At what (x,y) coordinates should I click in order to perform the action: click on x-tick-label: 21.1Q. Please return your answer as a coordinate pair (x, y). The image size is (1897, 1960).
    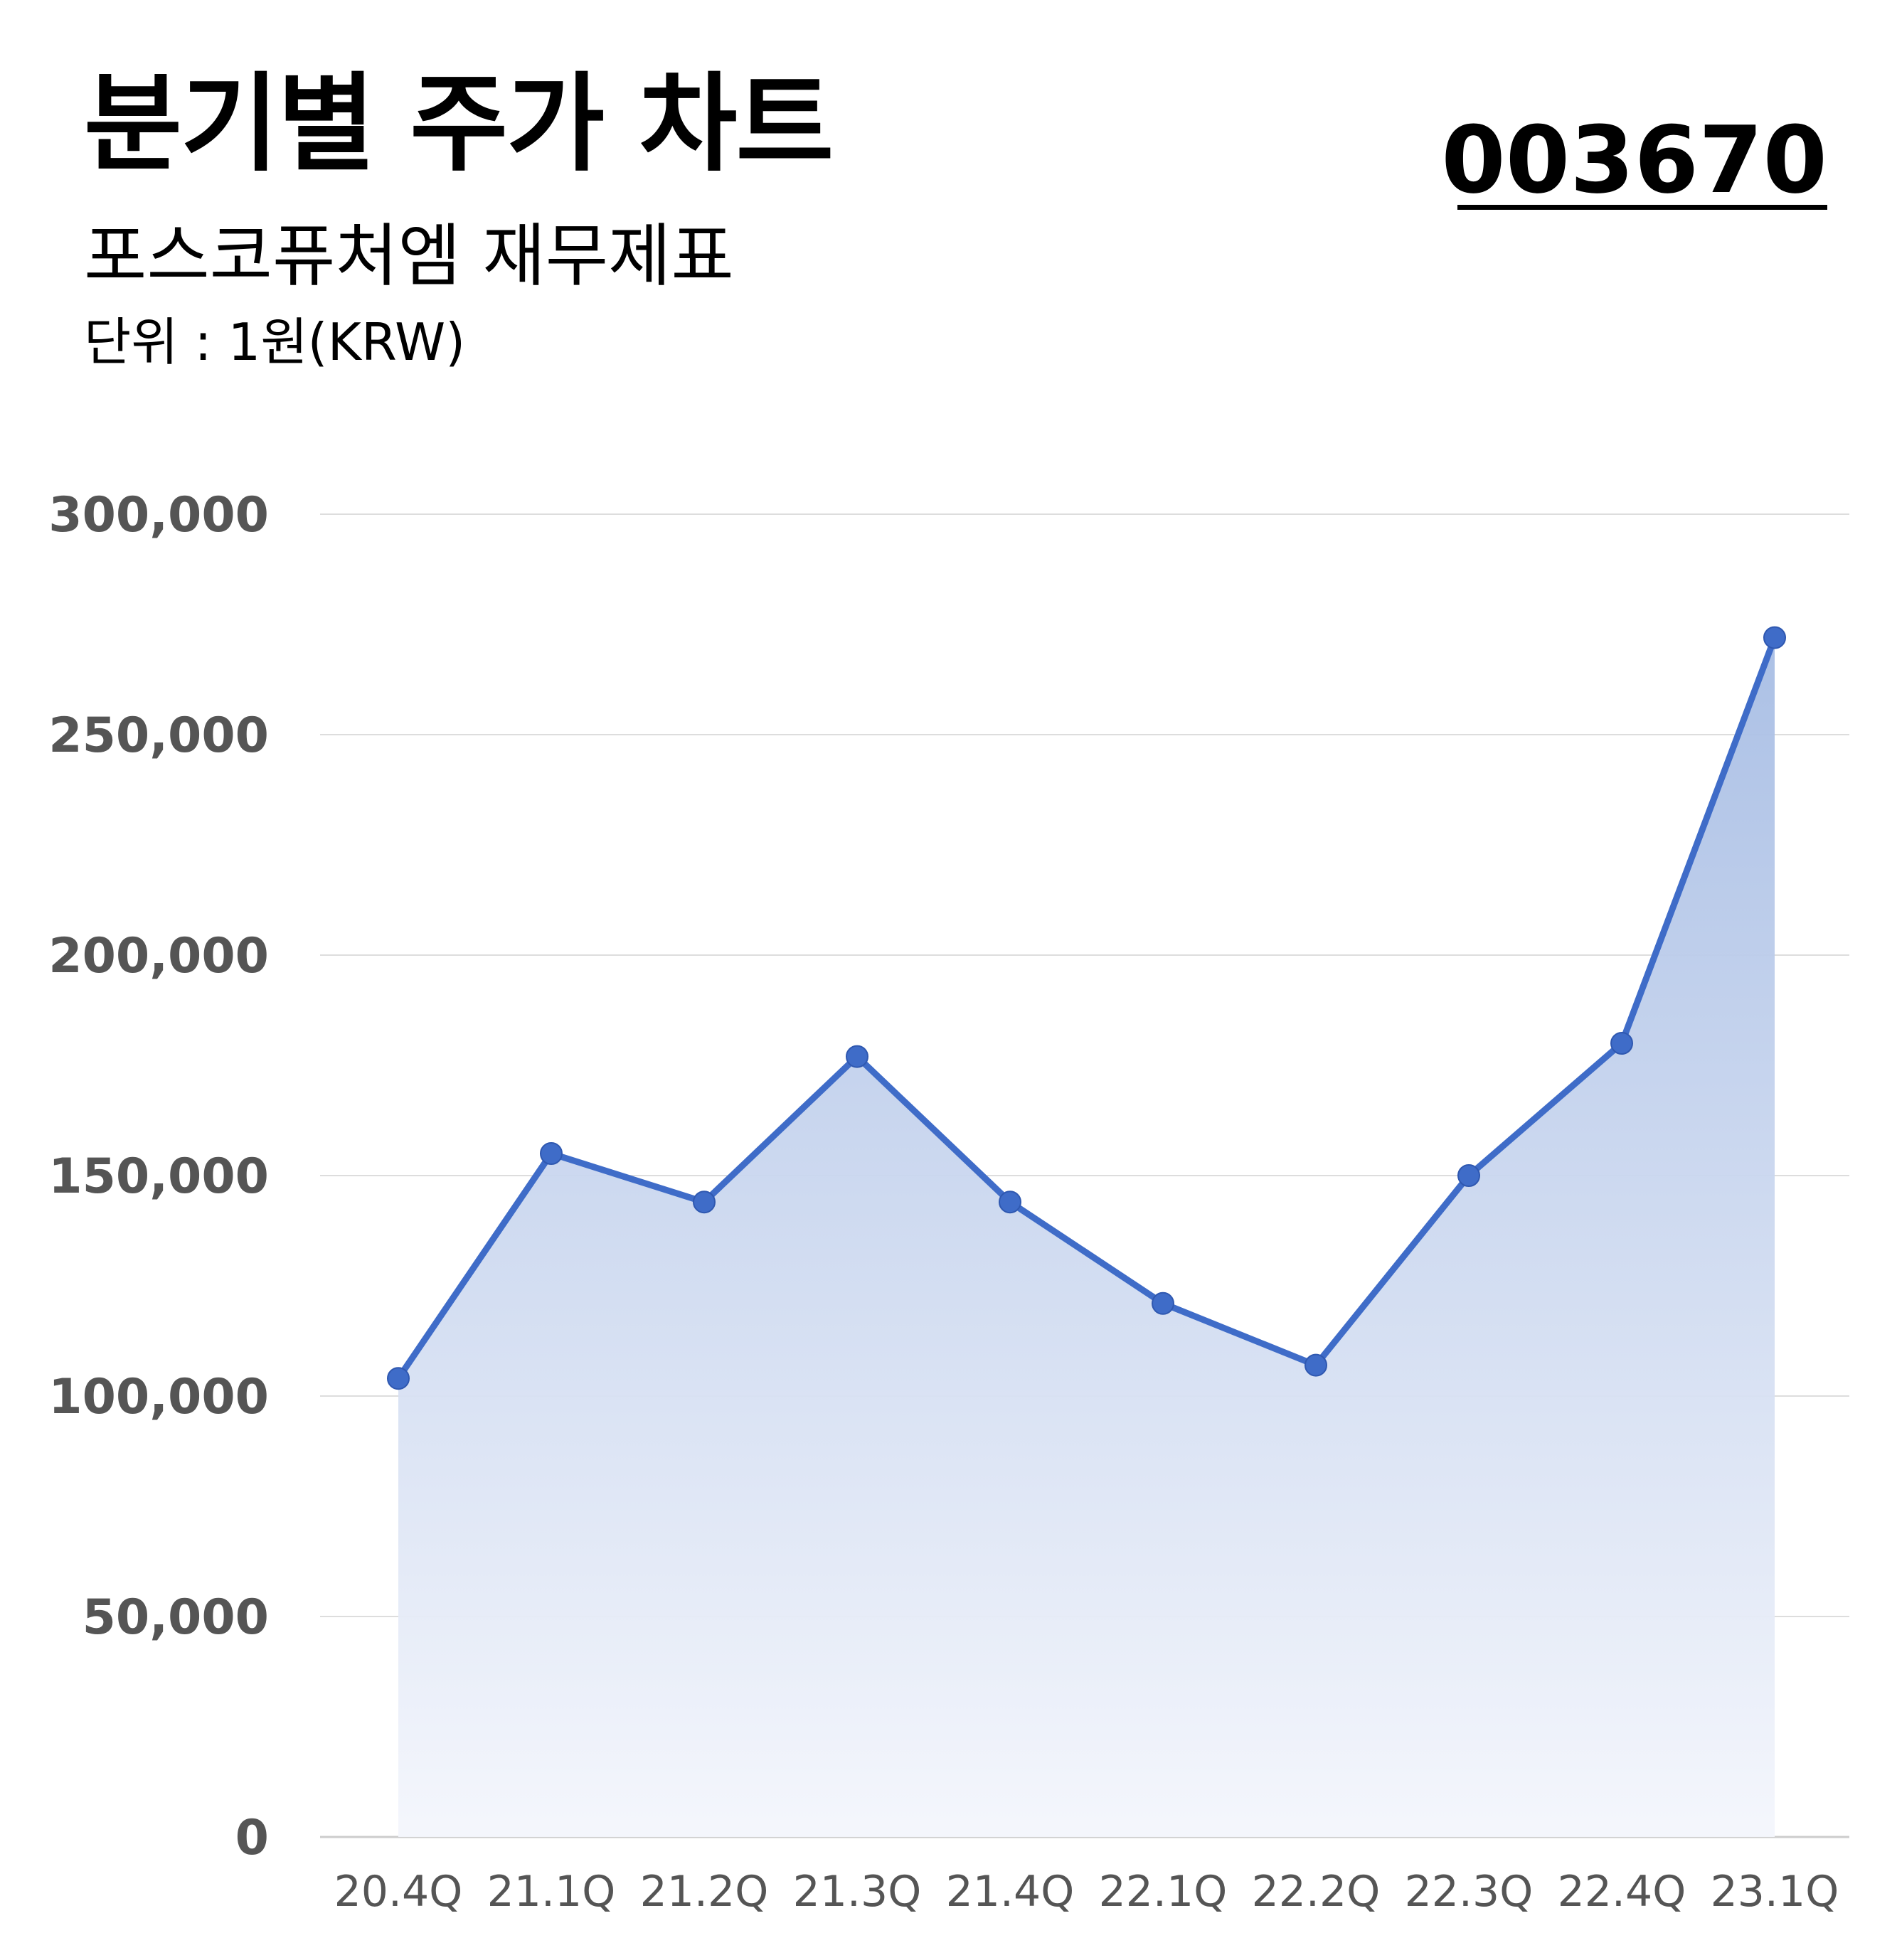
    Looking at the image, I should click on (551, 1892).